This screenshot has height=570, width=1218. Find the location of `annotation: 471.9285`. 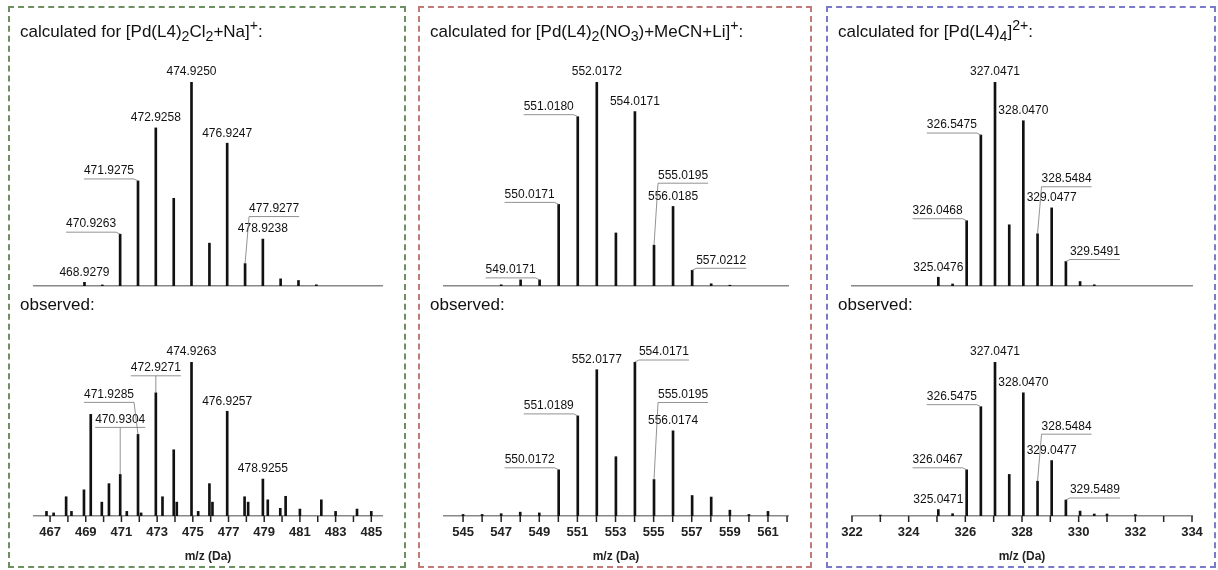

annotation: 471.9285 is located at coordinates (109, 393).